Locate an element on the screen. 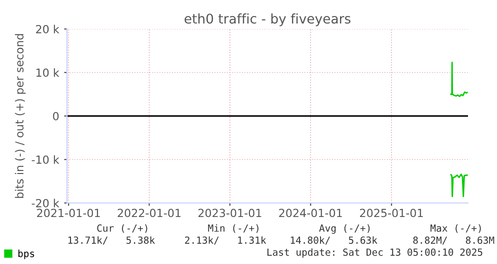  y-axis-title: bits in (-) / out (+) per second is located at coordinates (20, 116).